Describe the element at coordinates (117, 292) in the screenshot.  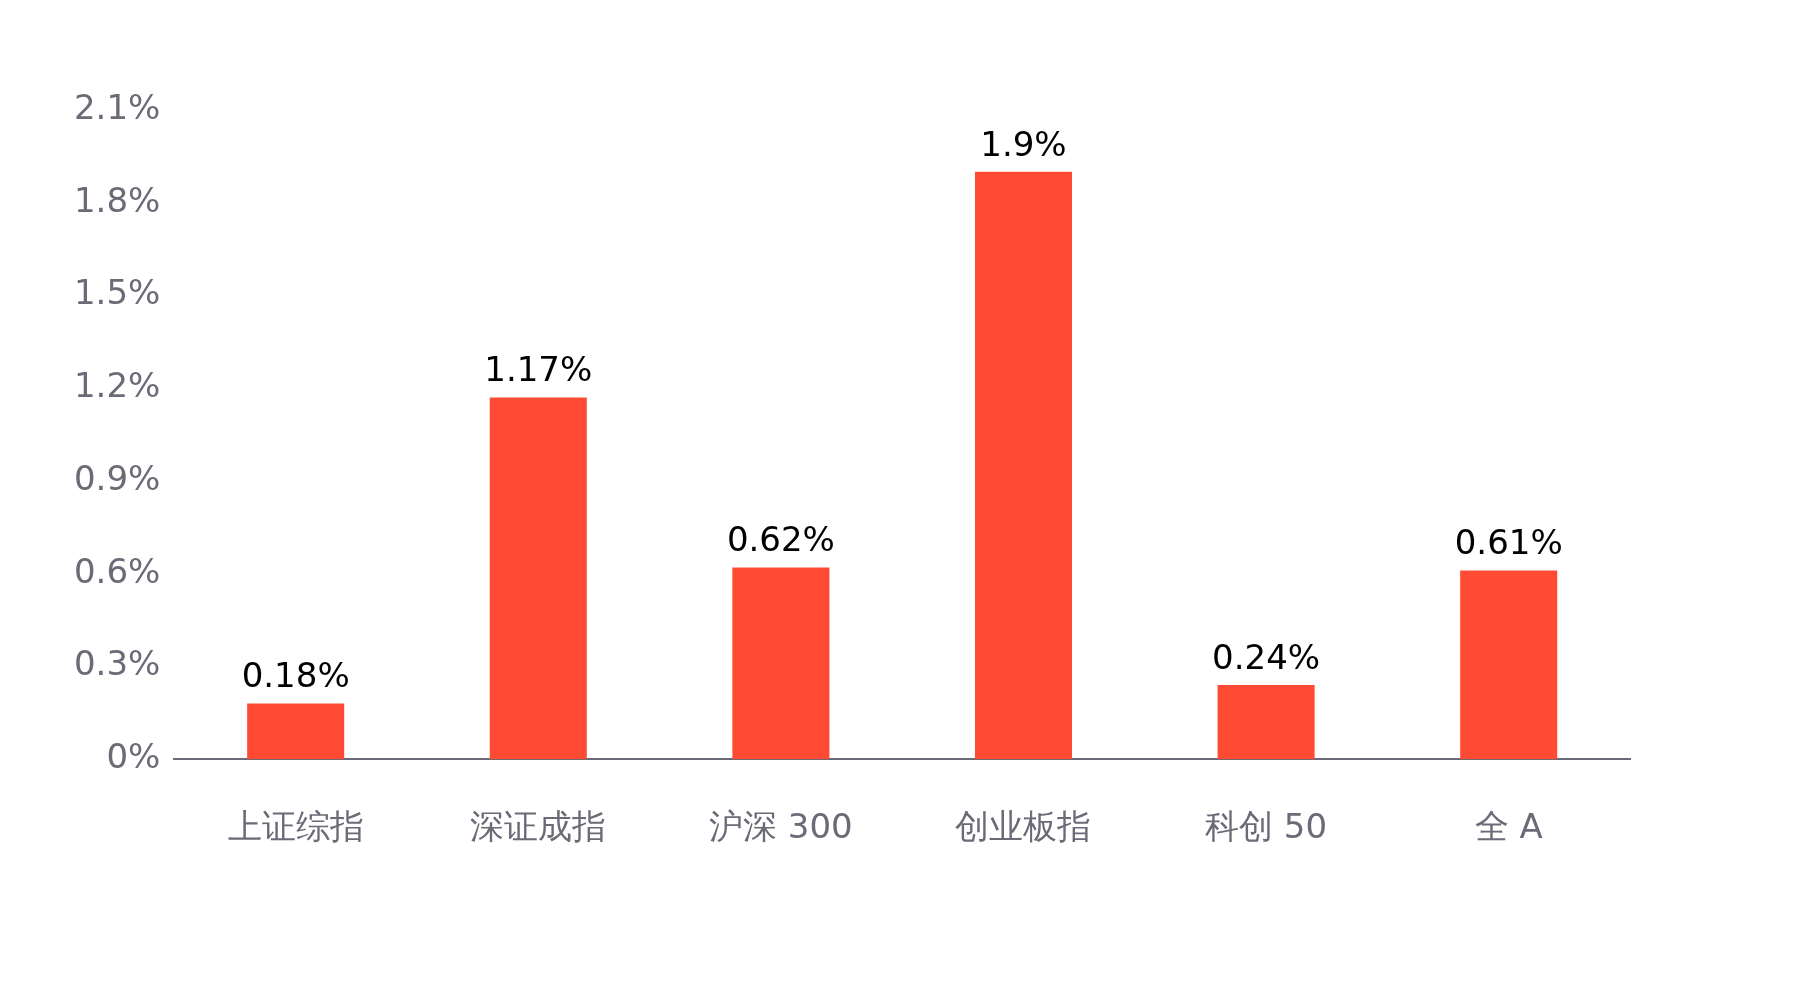
I see `y-tick-label: 1.5%` at that location.